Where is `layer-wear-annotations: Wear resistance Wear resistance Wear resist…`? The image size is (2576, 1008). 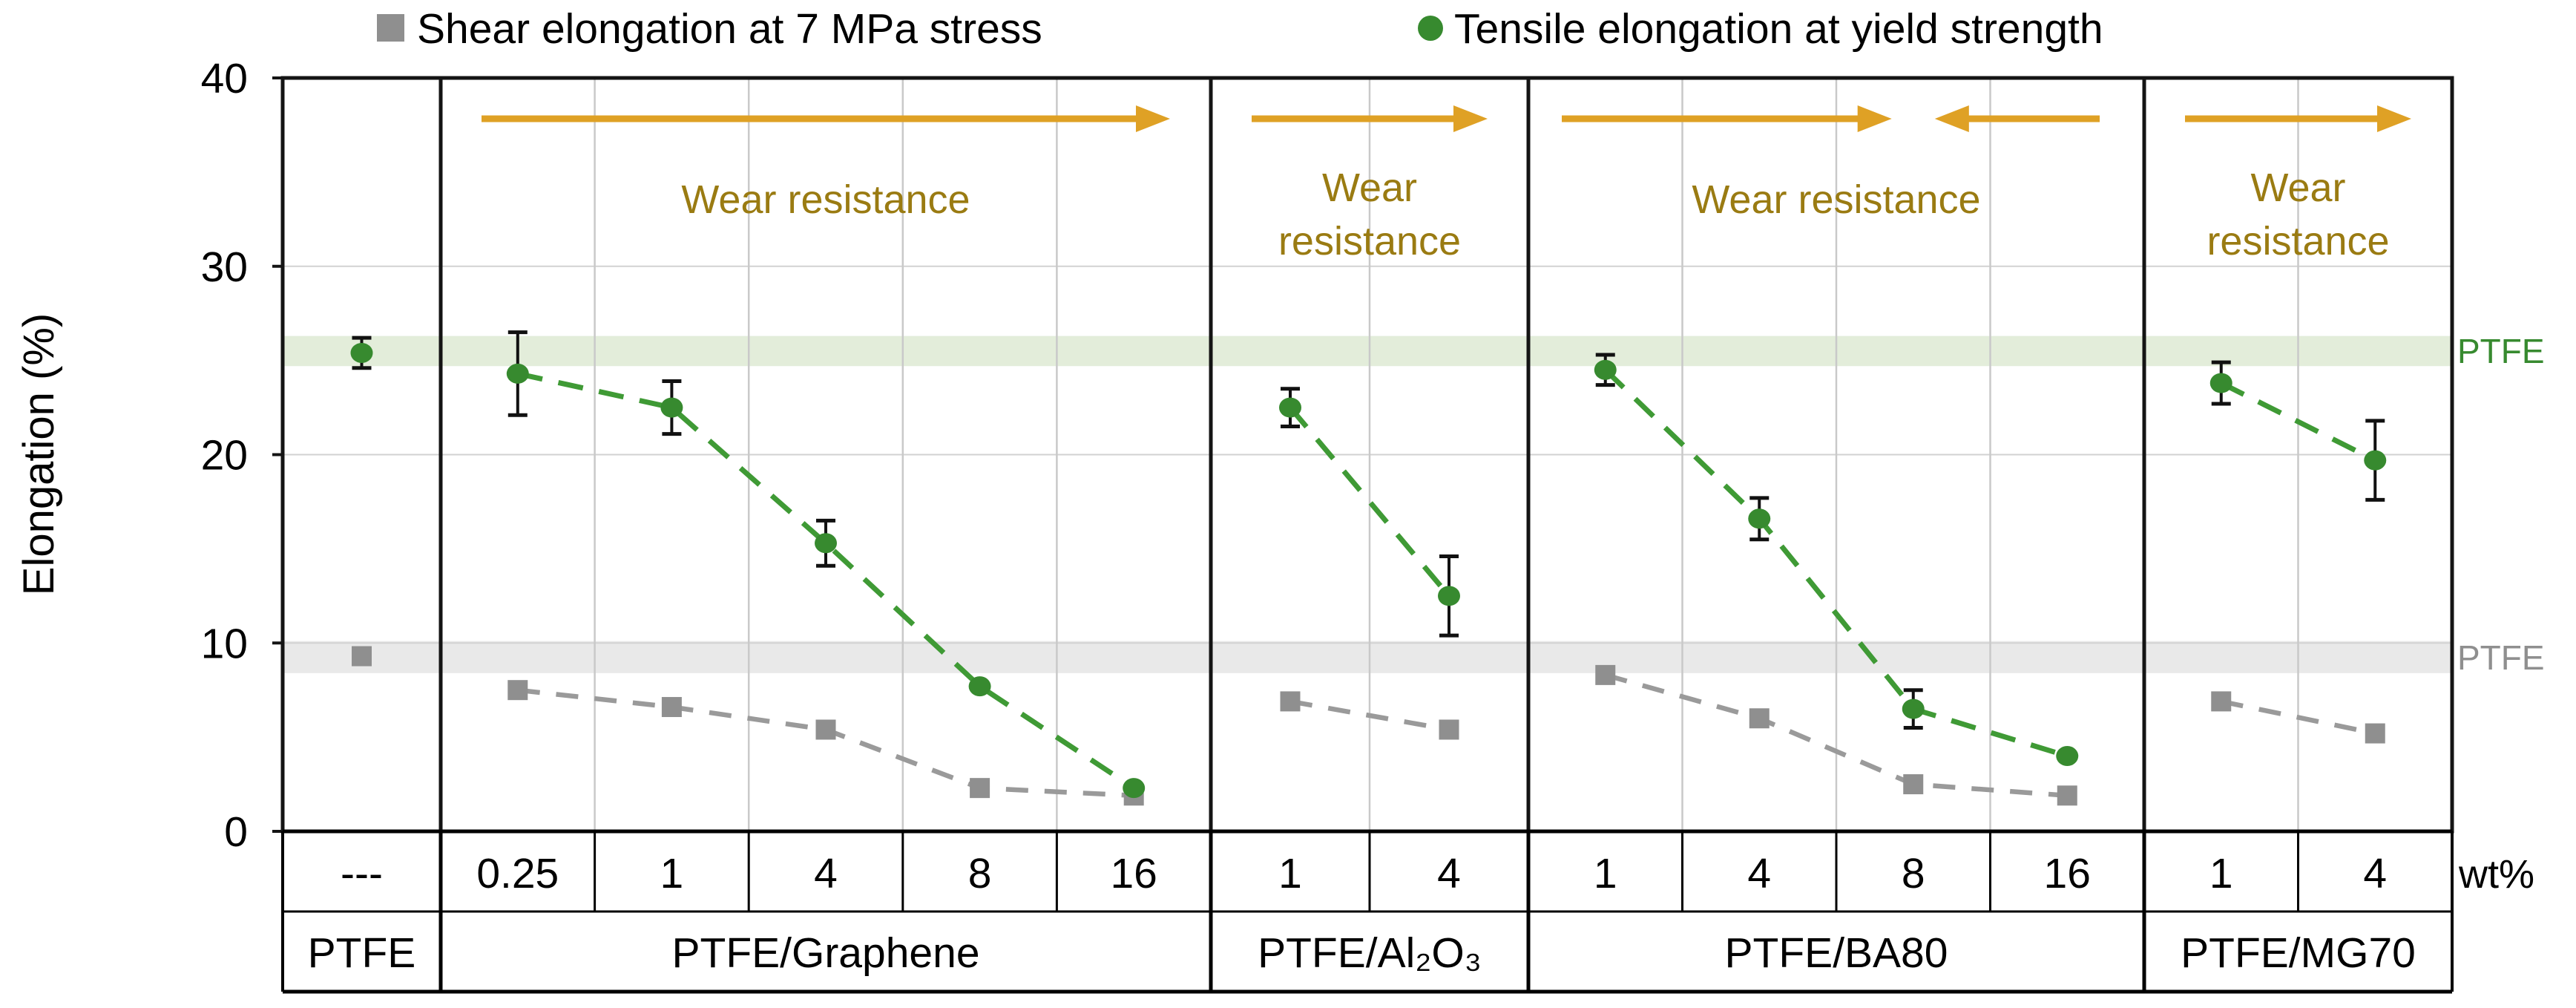
layer-wear-annotations: Wear resistance Wear resistance Wear resist… is located at coordinates (1446, 185).